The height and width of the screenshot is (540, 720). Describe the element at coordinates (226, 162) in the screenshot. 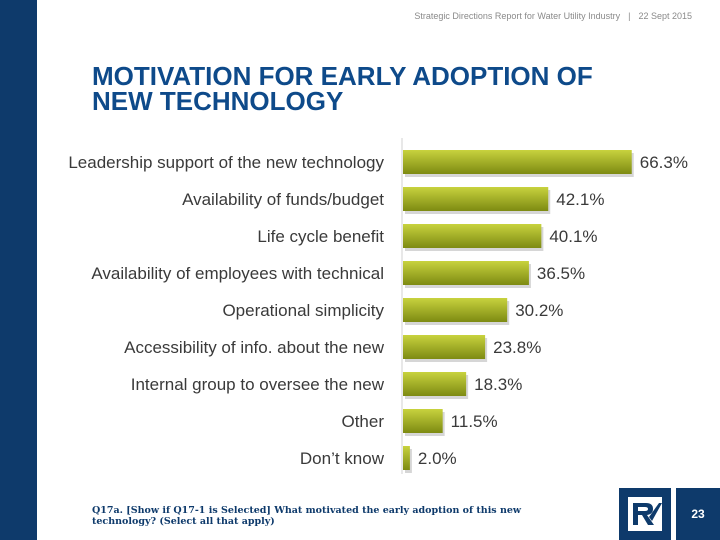

I see `category-label: Leadership support of the new technology` at that location.